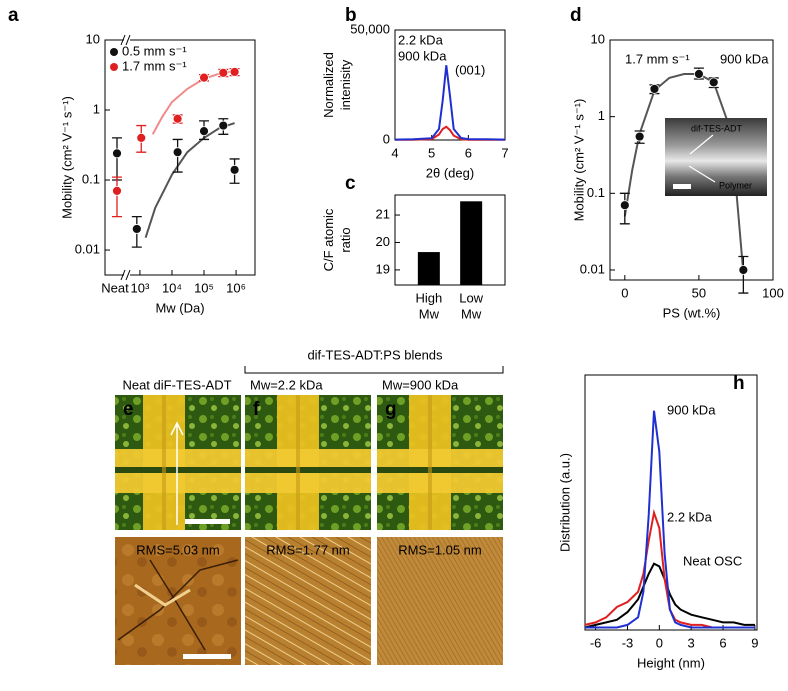  I want to click on y-tick-label: 0.01, so click(592, 268).